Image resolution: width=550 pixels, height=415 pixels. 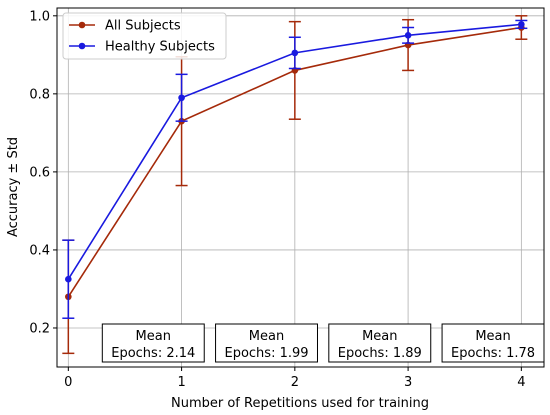 I want to click on epochs-annotation: Mean Epochs: 1.78, so click(x=493, y=343).